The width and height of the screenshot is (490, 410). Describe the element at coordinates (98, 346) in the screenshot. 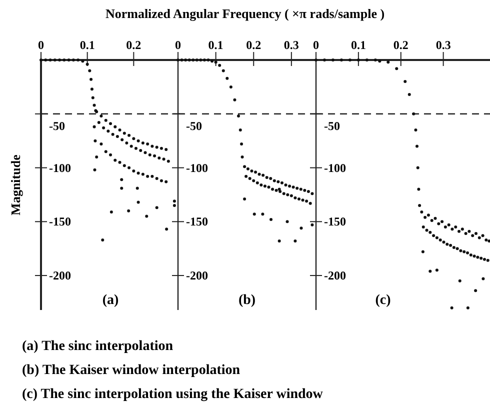

I see `text: (a) The sinc interpolation` at that location.